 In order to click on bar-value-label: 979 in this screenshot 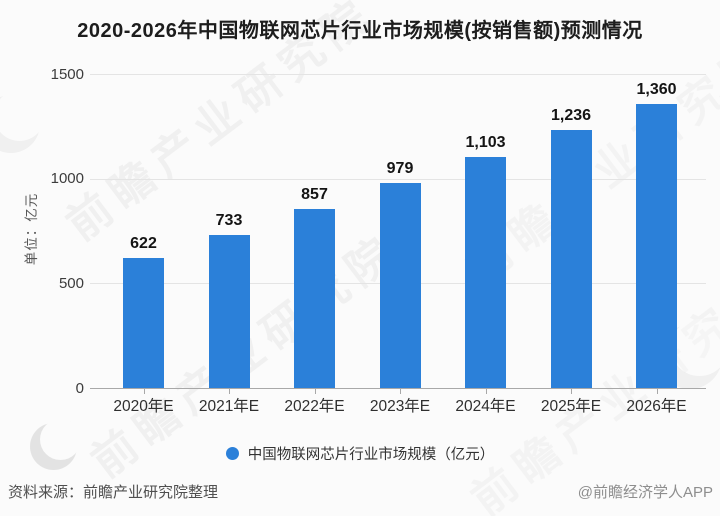, I will do `click(400, 169)`.